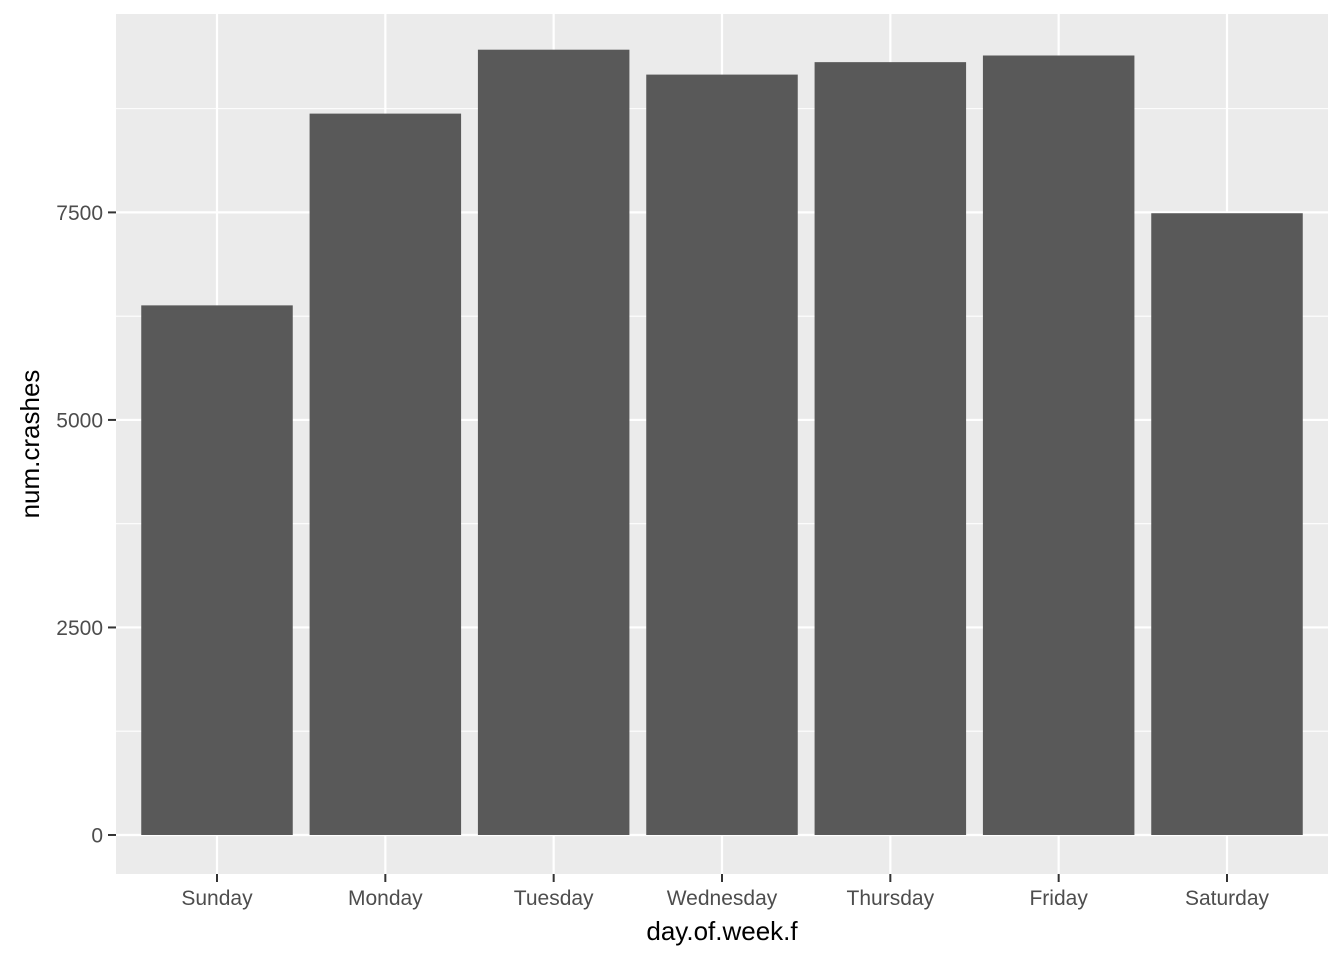  I want to click on bar-saturday, so click(1227, 524).